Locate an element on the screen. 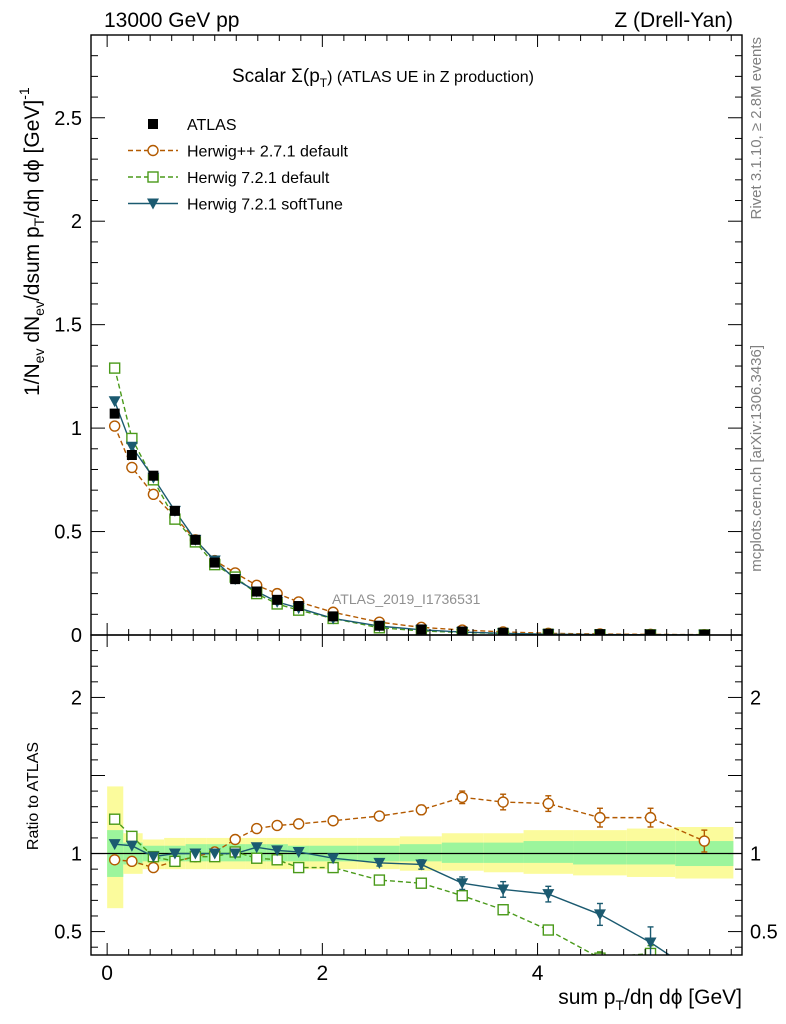 Image resolution: width=786 pixels, height=1024 pixels. ratio-y-tick-label: 1 is located at coordinates (76, 855).